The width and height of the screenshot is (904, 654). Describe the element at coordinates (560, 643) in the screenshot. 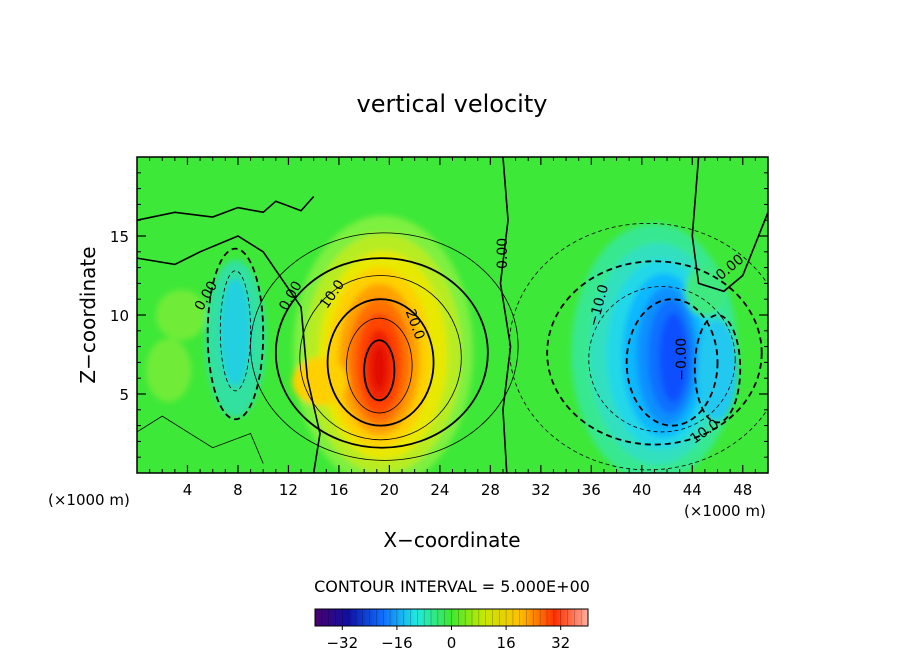

I see `colorbar-tick-label: 32` at that location.